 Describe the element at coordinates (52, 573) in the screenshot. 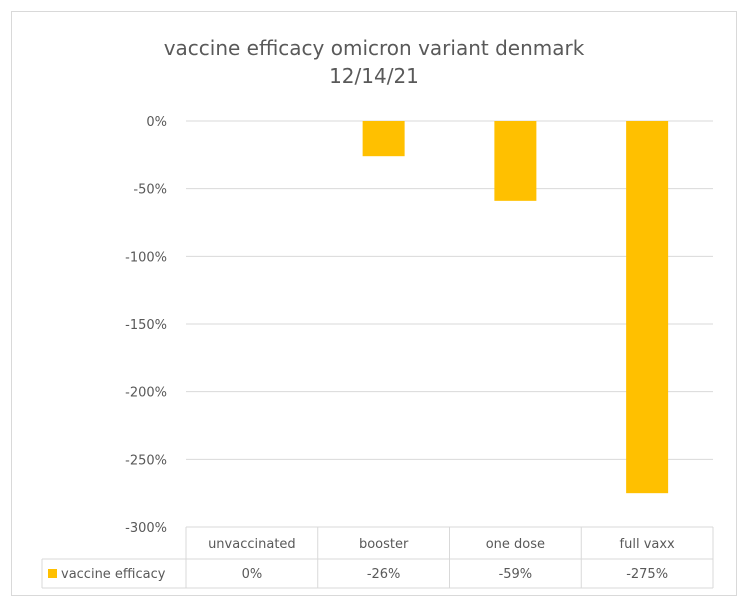

I see `legend-swatch` at that location.